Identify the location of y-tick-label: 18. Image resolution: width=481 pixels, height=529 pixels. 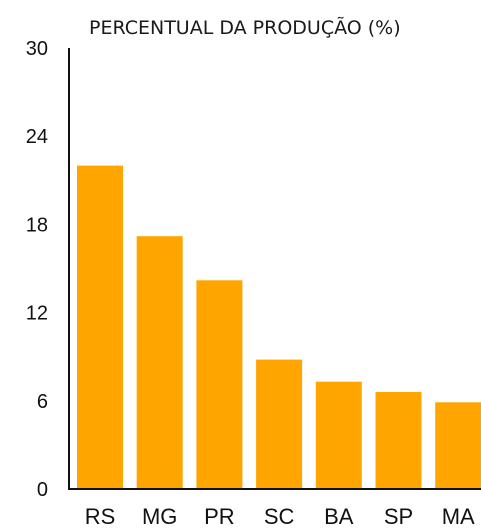
(37, 225).